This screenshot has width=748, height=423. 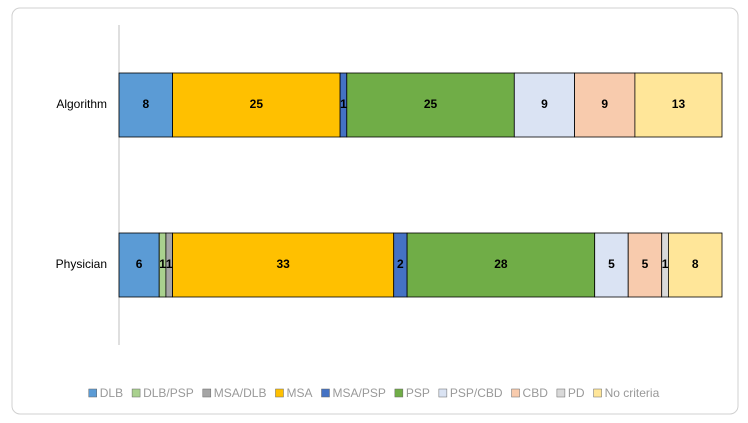 What do you see at coordinates (111, 393) in the screenshot?
I see `legend-label: DLB` at bounding box center [111, 393].